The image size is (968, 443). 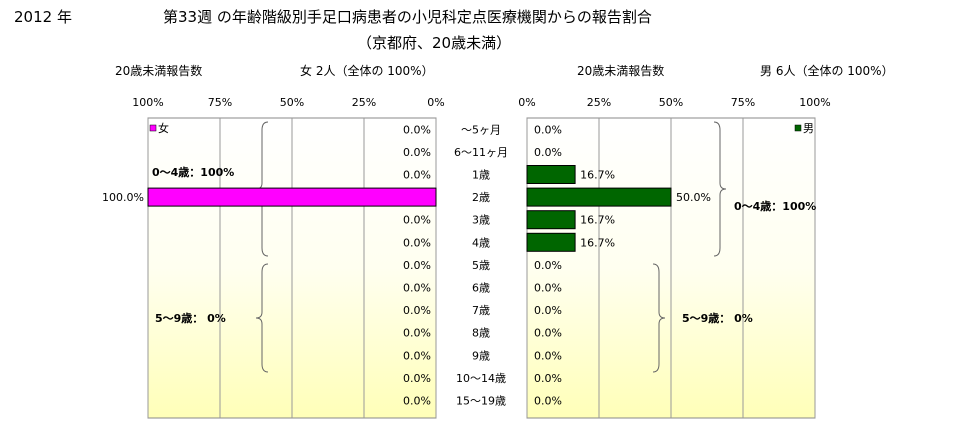 I want to click on male-legend-swatch, so click(x=798, y=128).